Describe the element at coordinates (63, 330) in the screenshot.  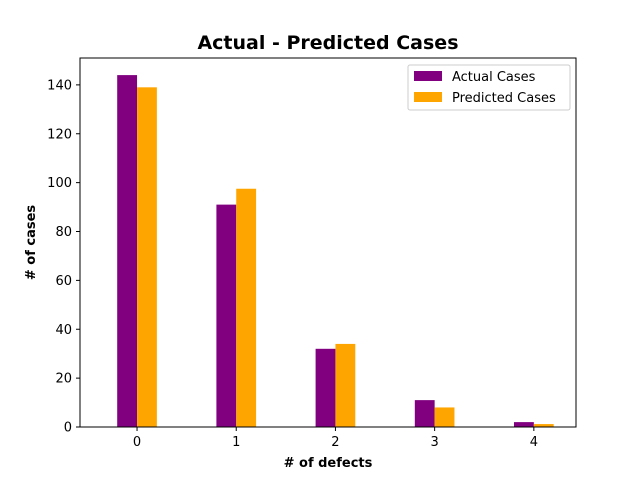
I see `y-tick-label: 40` at that location.